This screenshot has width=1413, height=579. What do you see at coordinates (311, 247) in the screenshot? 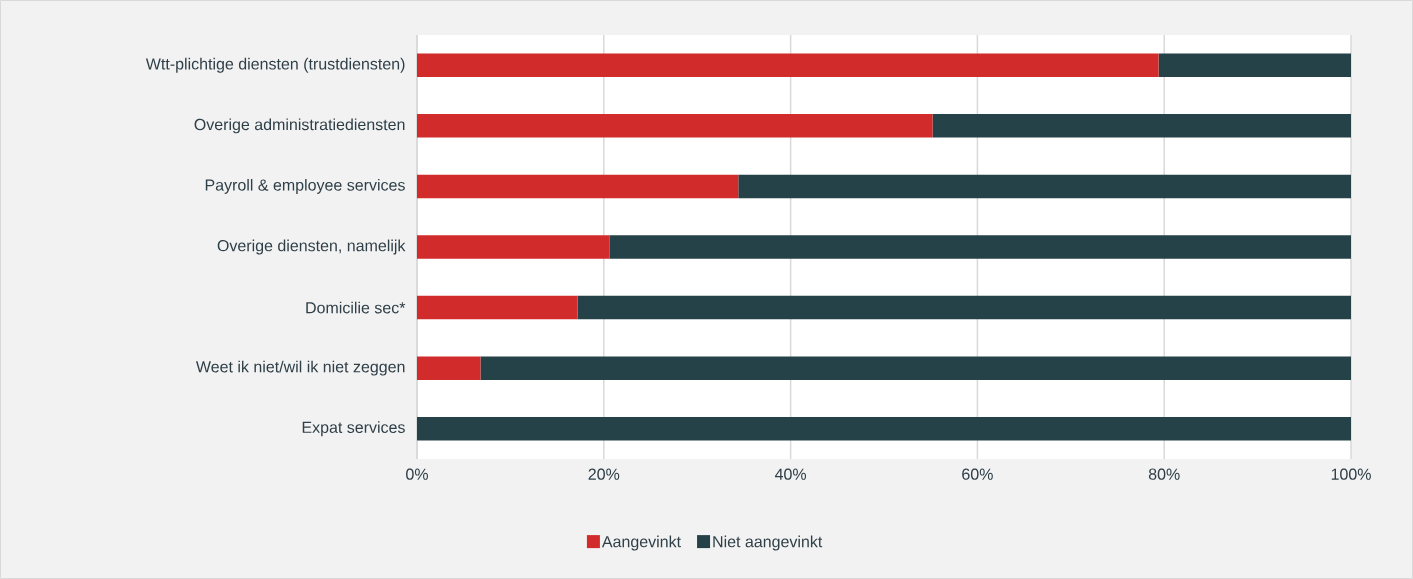
I see `y-tick-label: Overige diensten, namelijk` at bounding box center [311, 247].